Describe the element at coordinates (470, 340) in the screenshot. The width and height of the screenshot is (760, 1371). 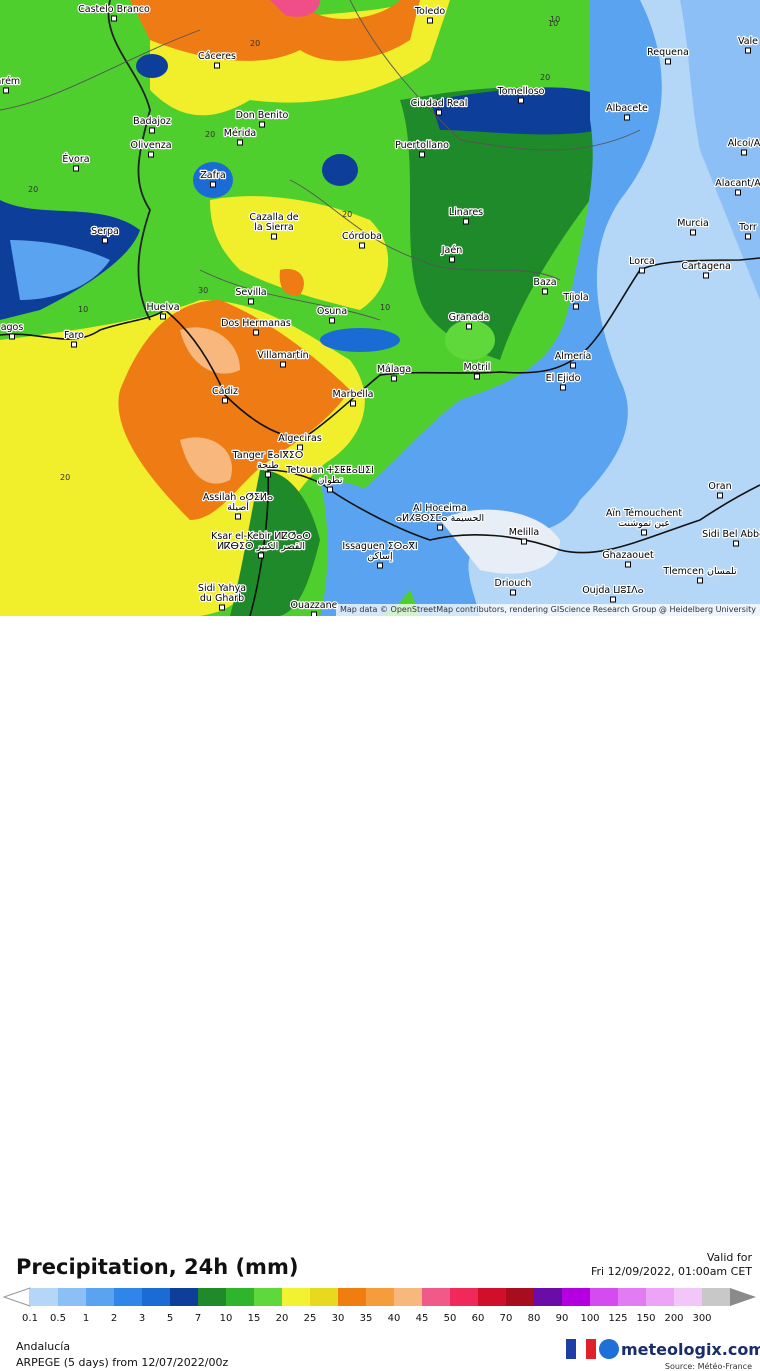
I see `precip-spot-lightgreen-granada` at that location.